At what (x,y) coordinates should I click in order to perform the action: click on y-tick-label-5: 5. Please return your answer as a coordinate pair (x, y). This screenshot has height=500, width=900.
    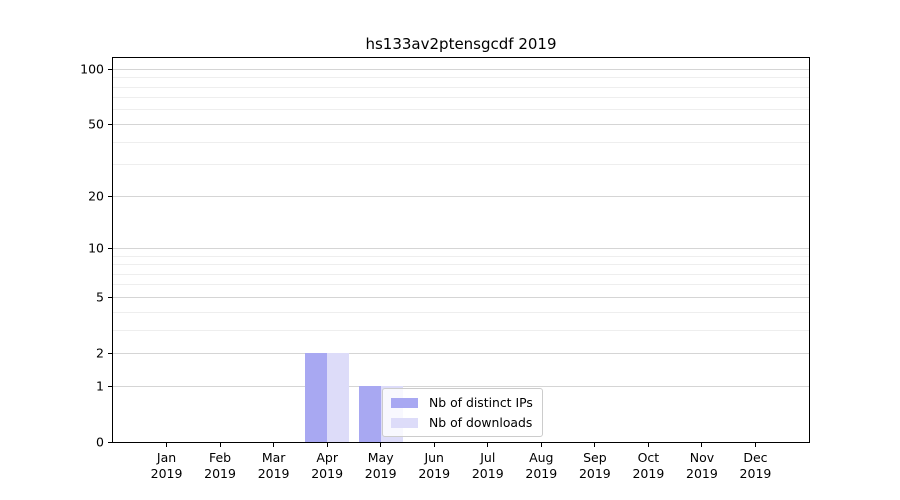
    Looking at the image, I should click on (100, 297).